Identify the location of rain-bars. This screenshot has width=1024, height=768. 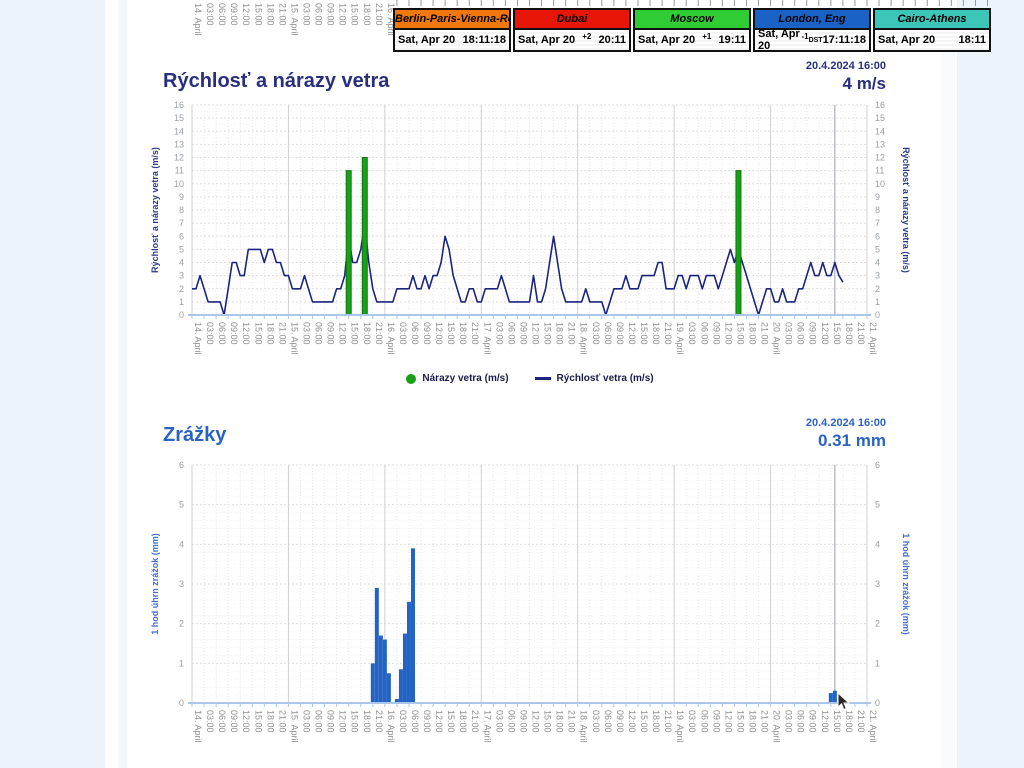
(603, 625).